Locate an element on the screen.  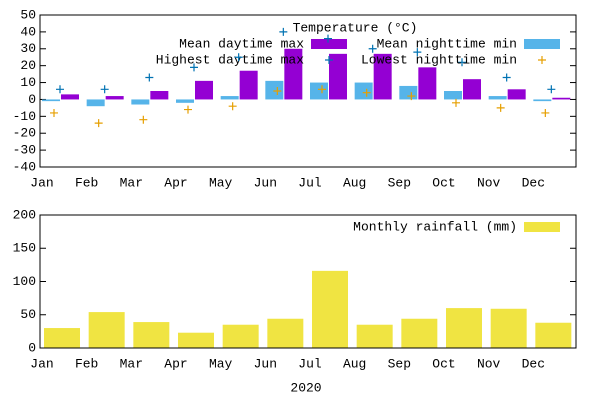
y-tick-label: 100 is located at coordinates (24, 281).